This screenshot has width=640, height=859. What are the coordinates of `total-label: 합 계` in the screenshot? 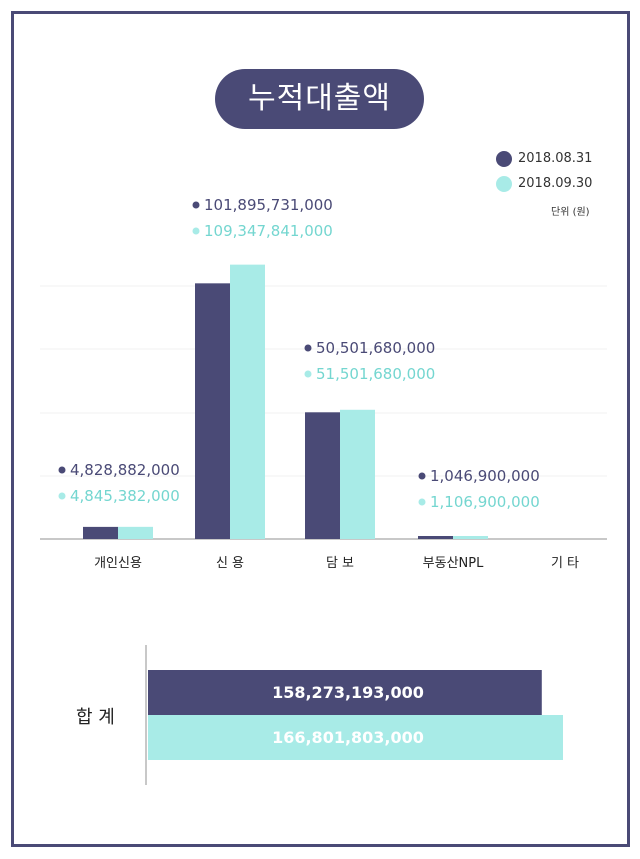 It's located at (95, 717).